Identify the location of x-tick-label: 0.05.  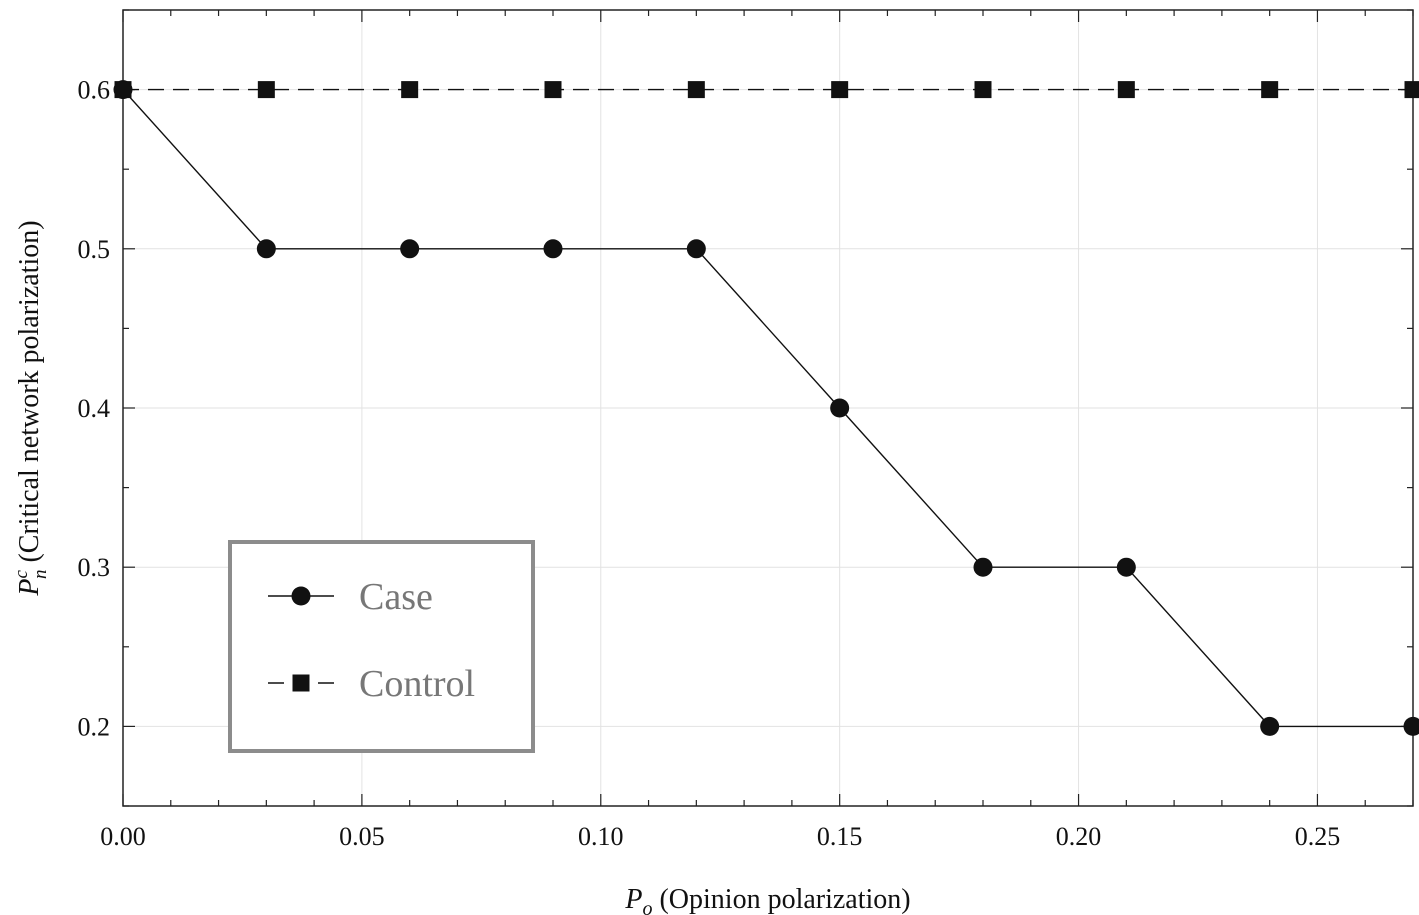
(362, 836).